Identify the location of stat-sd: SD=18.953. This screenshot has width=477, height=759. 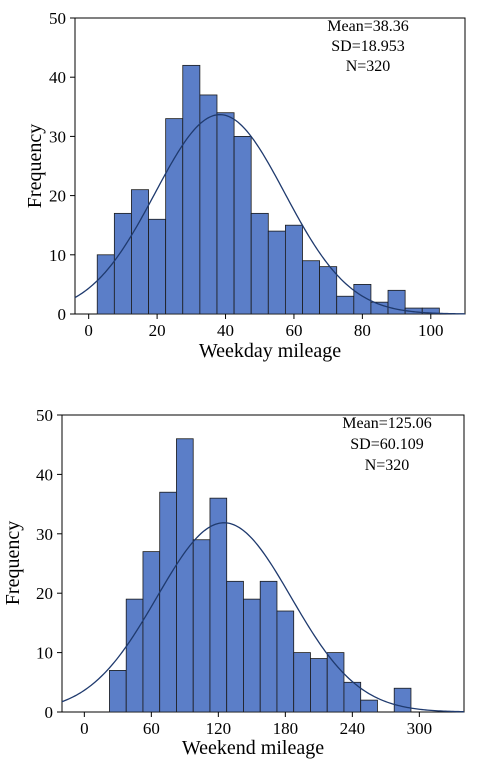
(367, 46).